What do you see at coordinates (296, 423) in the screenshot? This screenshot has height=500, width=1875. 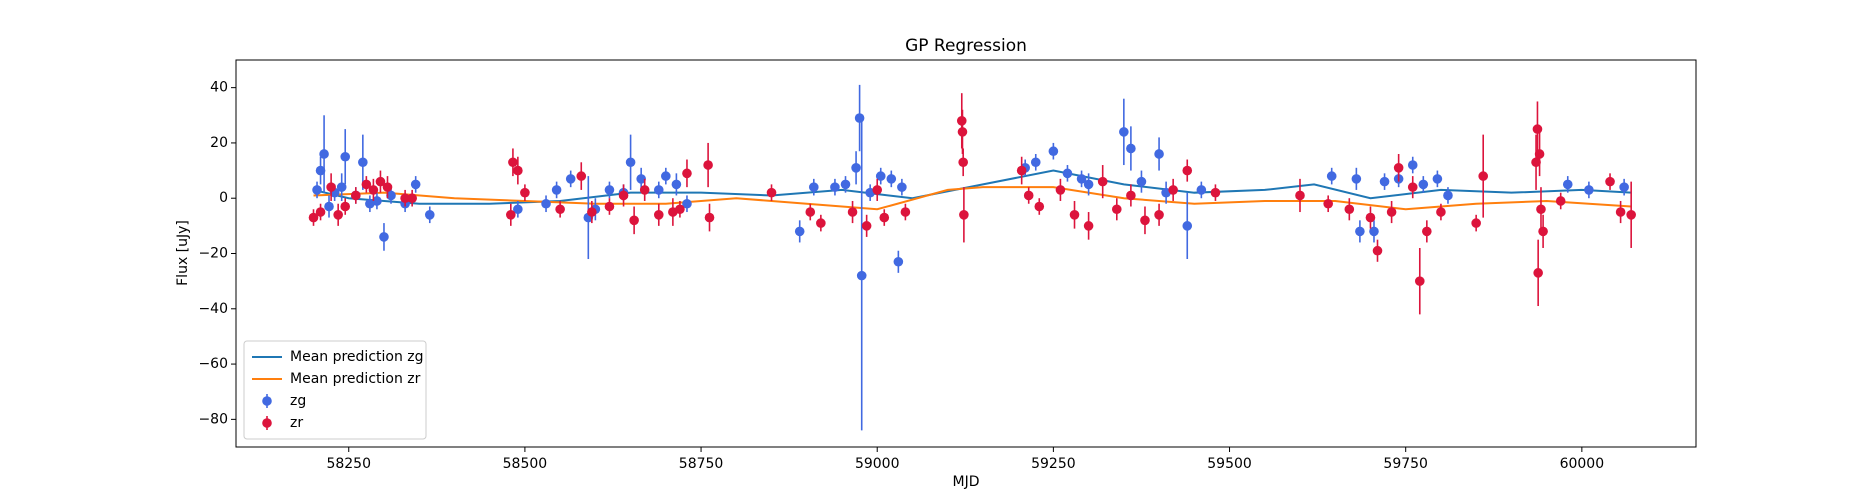 I see `legend-label: zr` at bounding box center [296, 423].